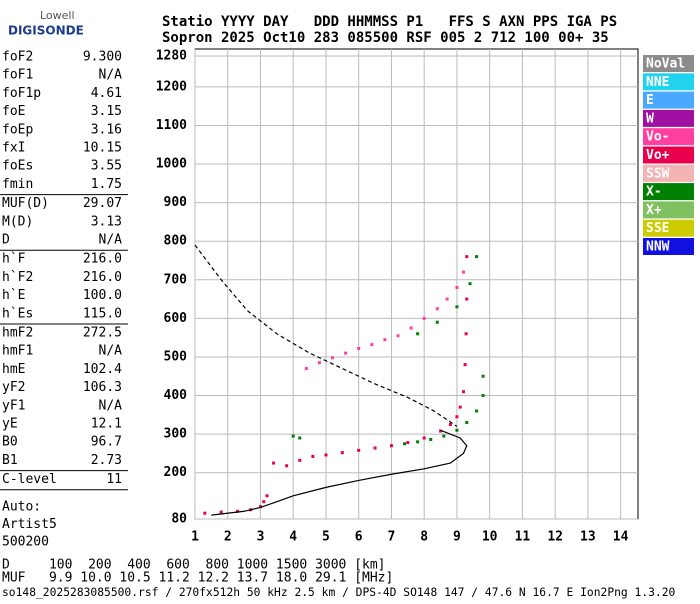 This screenshot has height=604, width=700. Describe the element at coordinates (179, 519) in the screenshot. I see `y-tick-label: 80` at that location.